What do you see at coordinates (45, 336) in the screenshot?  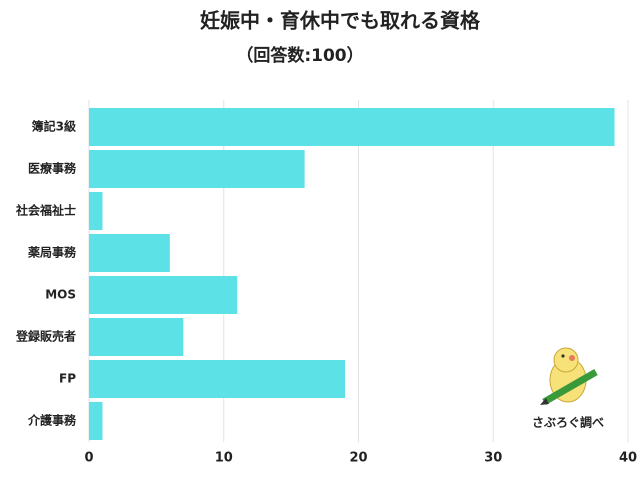 I see `y-tick-label: 登録販売者` at bounding box center [45, 336].